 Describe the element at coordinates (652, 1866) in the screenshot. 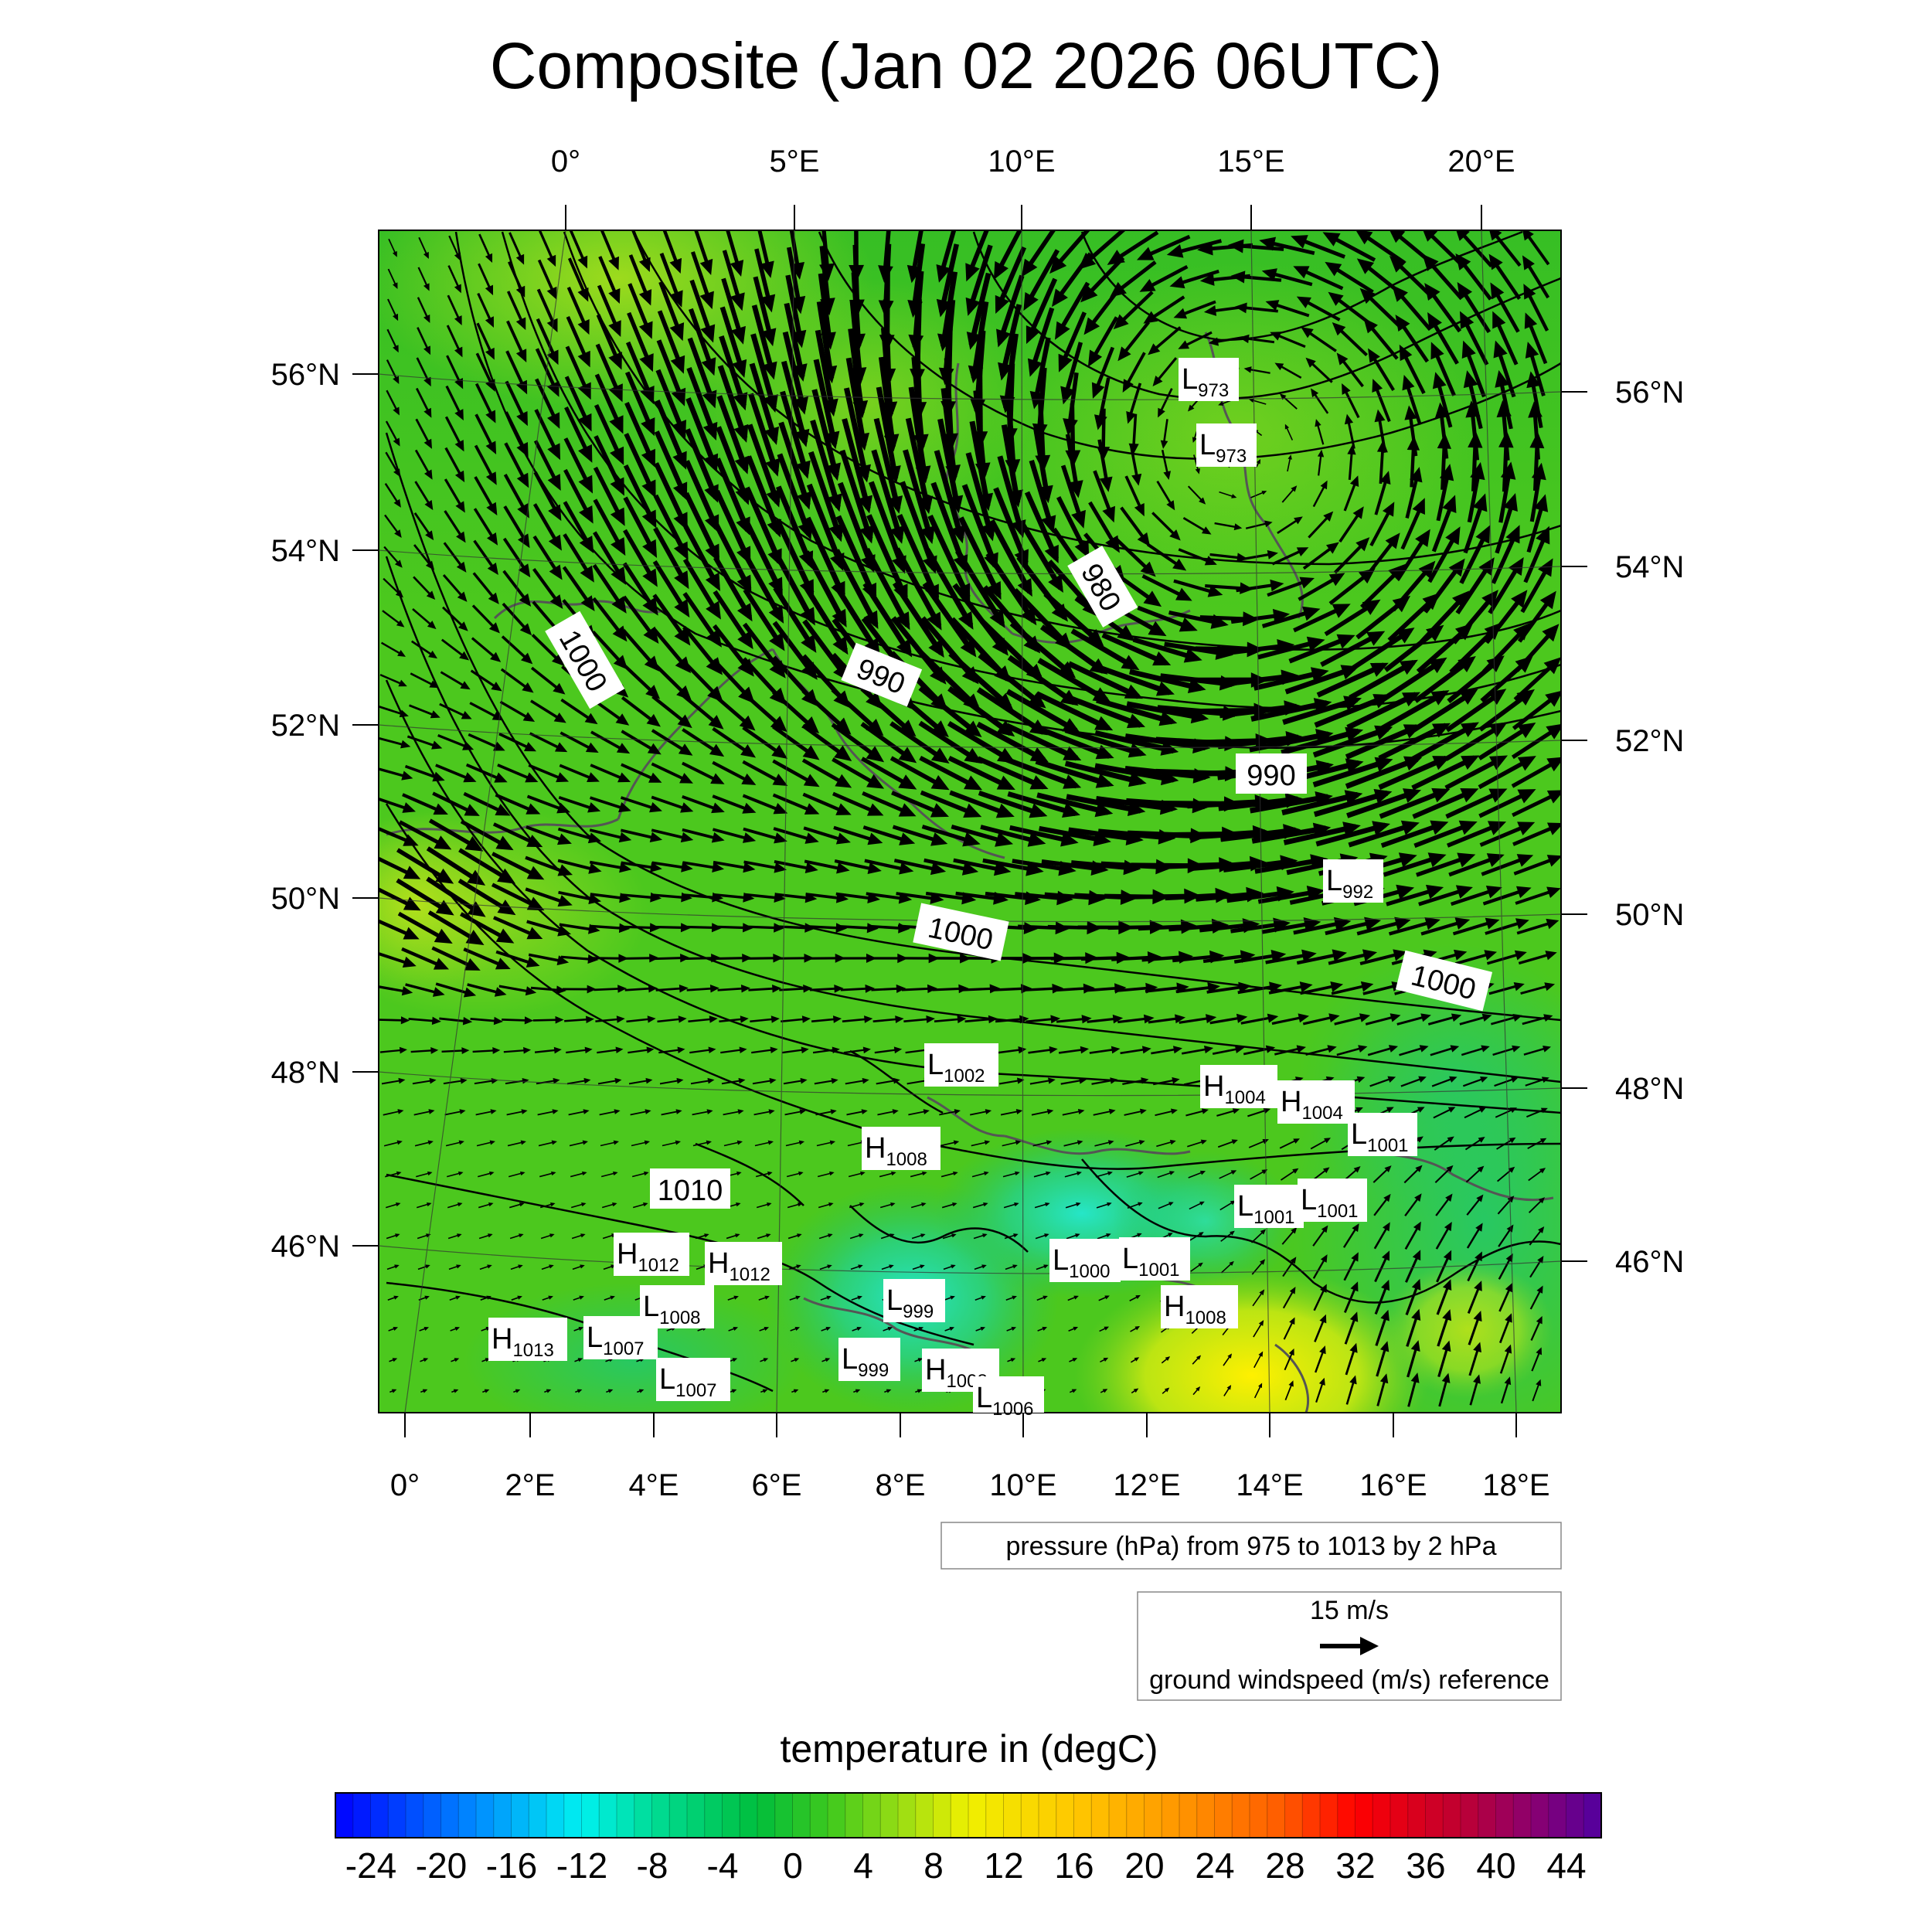

I see `colorbar-label: -8` at that location.